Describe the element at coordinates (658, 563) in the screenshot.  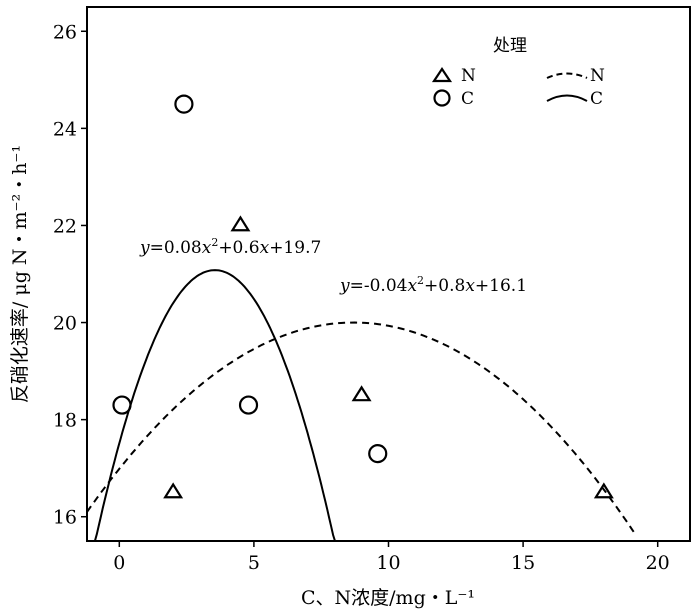
I see `x-tick-label: 20` at that location.